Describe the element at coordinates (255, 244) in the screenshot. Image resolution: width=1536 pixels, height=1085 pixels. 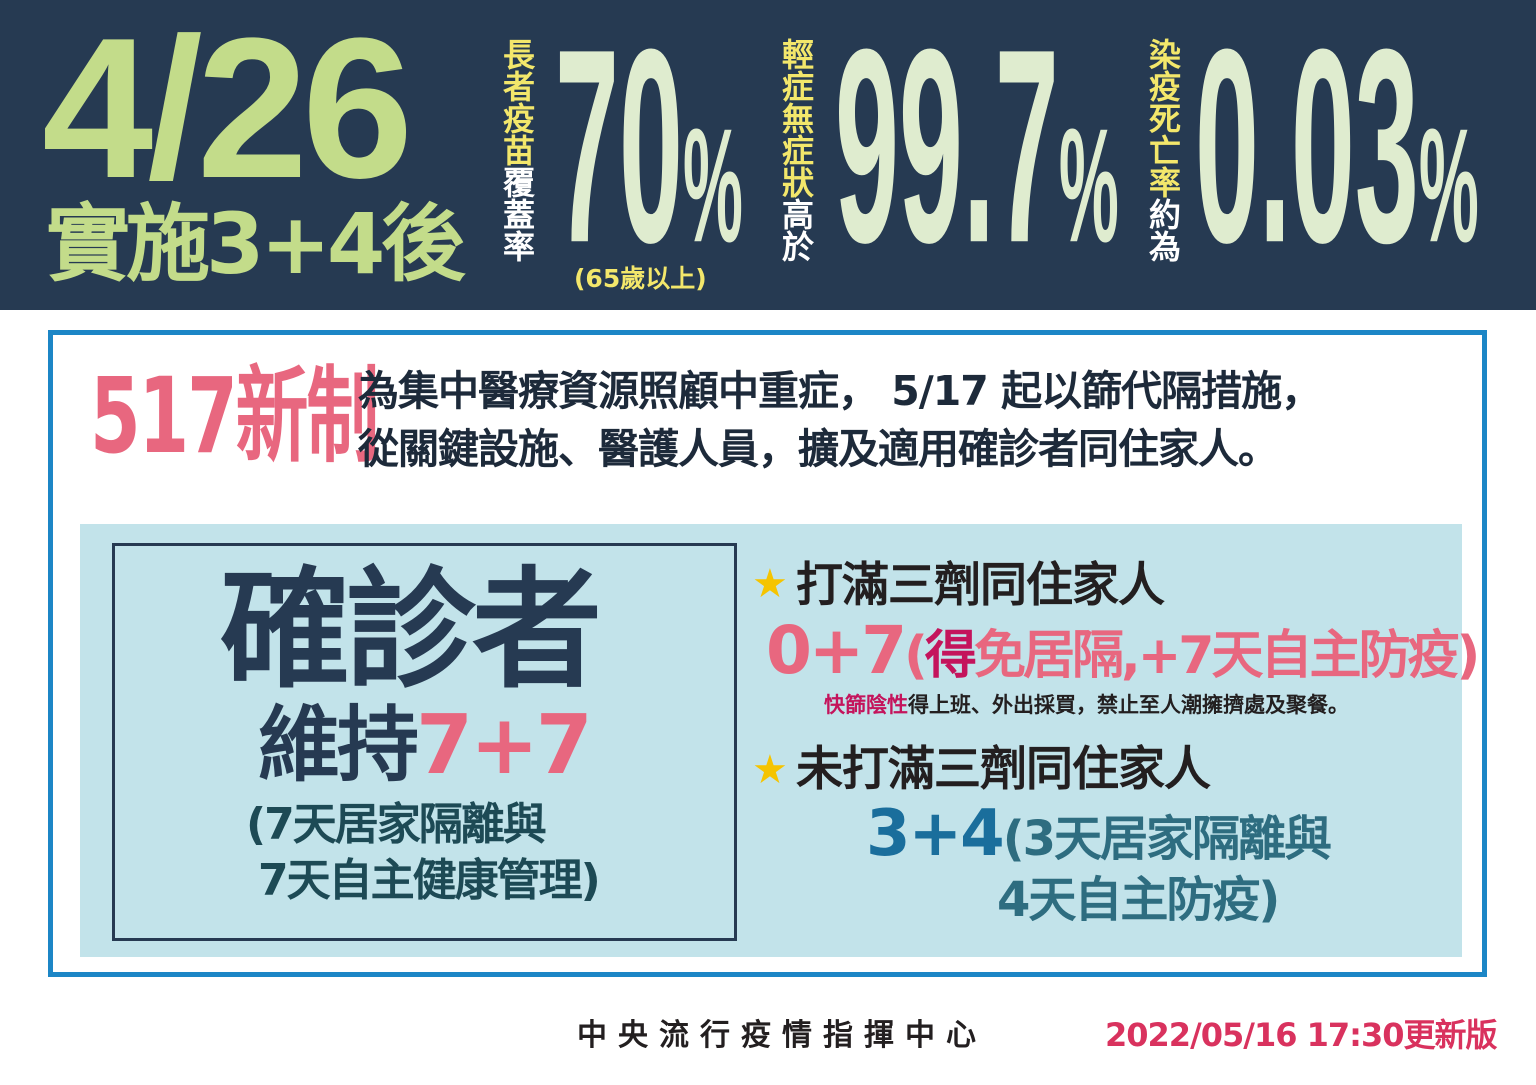
I see `subtitle: 實施3+4後` at that location.